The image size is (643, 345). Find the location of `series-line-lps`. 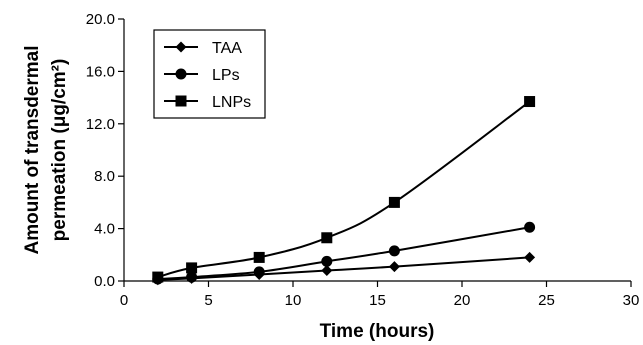

series-line-lps is located at coordinates (343, 253).